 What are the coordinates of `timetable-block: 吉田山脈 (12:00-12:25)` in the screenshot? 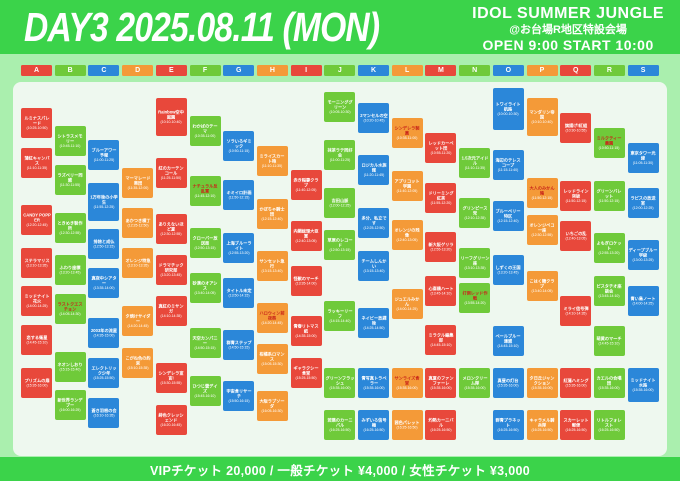 It's located at (340, 203).